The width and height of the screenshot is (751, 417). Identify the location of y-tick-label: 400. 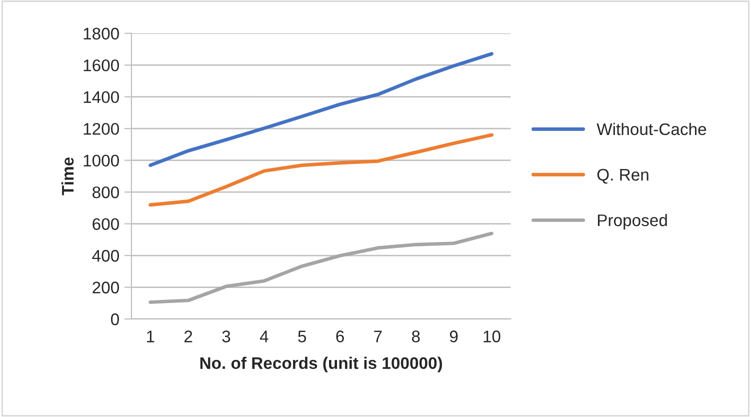
(105, 256).